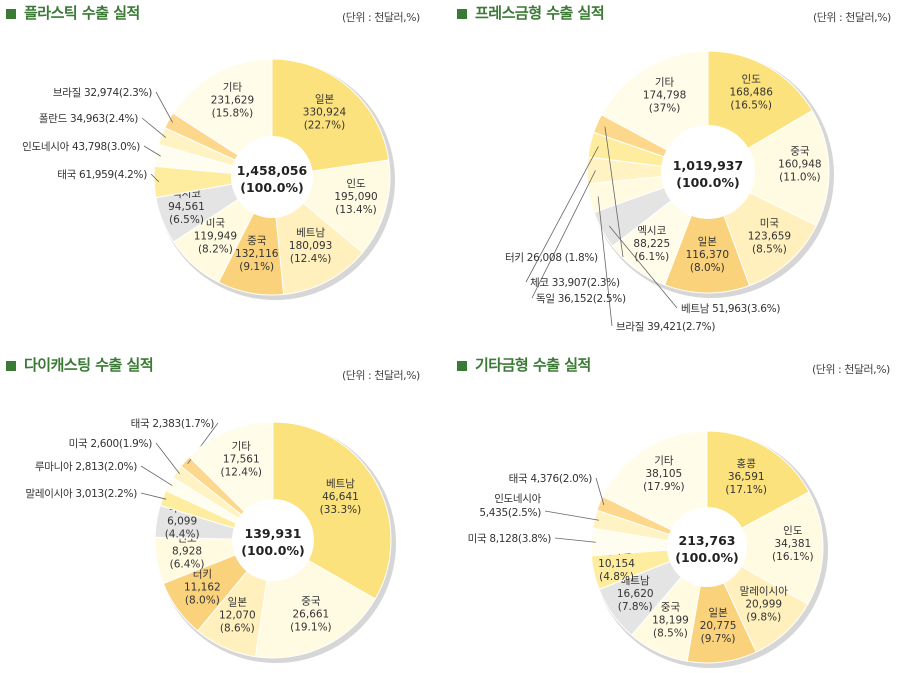 The image size is (902, 673). I want to click on slice-callout-label: 베트남 51,963(3.6%), so click(730, 309).